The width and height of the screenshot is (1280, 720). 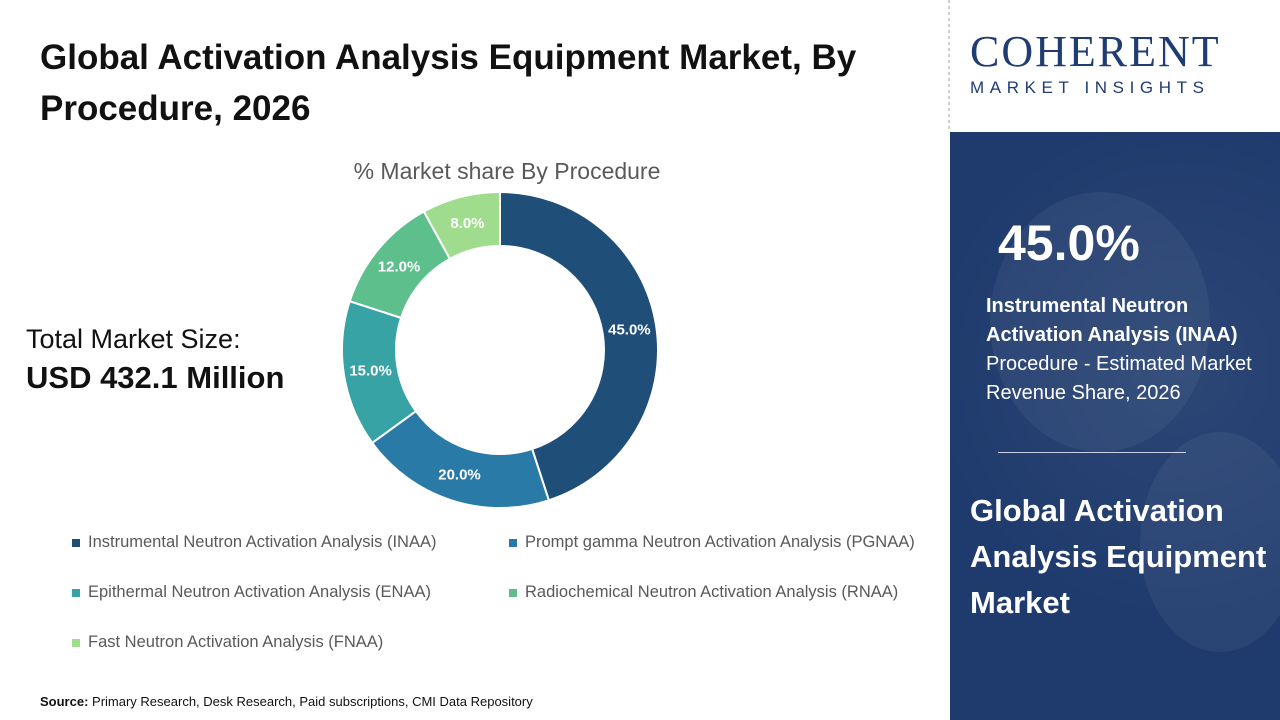 I want to click on map-background, so click(x=1100, y=322).